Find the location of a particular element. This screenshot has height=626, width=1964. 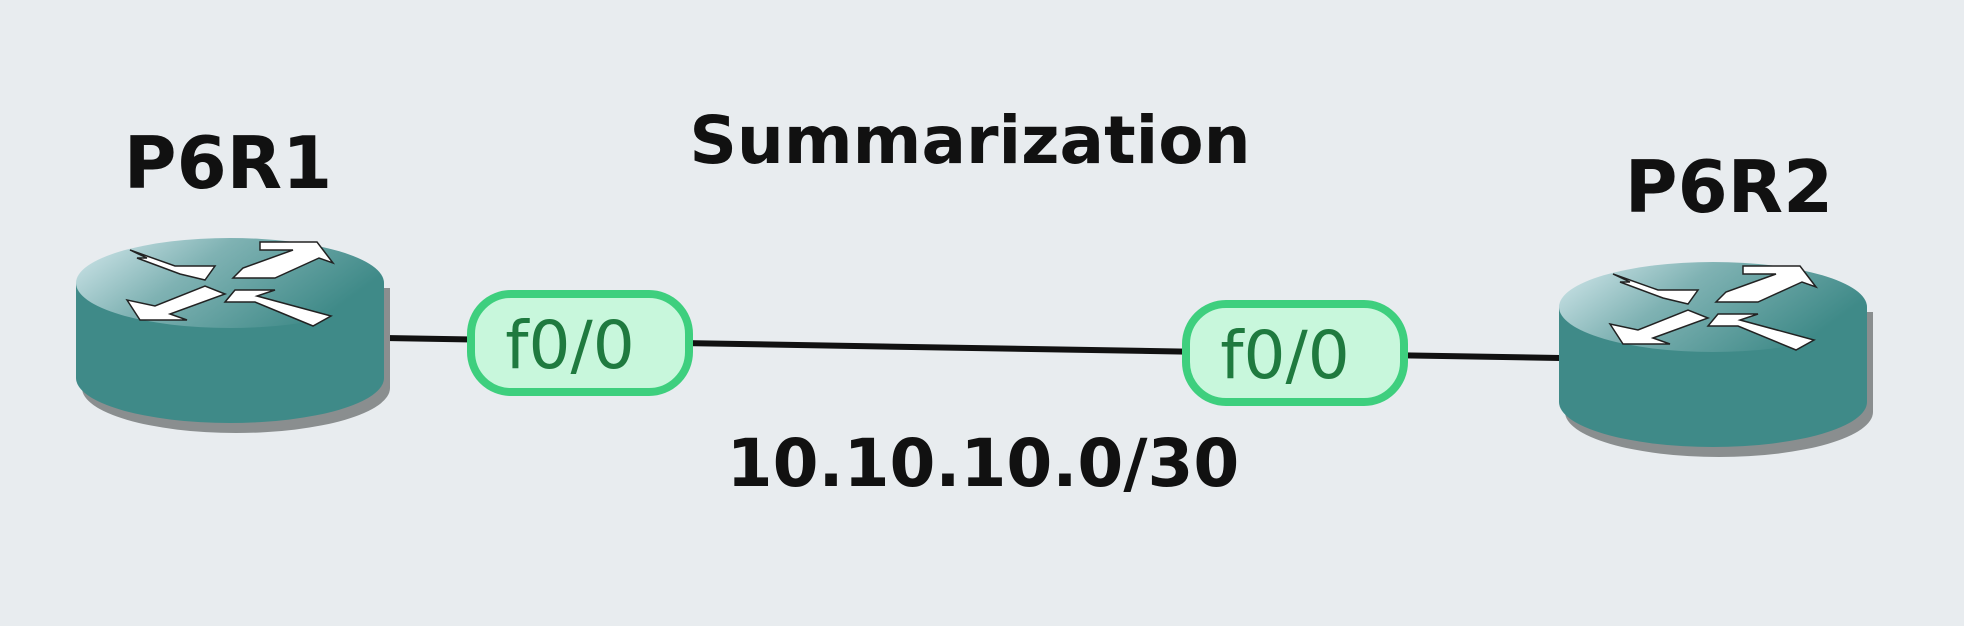

router-p6r2 is located at coordinates (1716, 359).